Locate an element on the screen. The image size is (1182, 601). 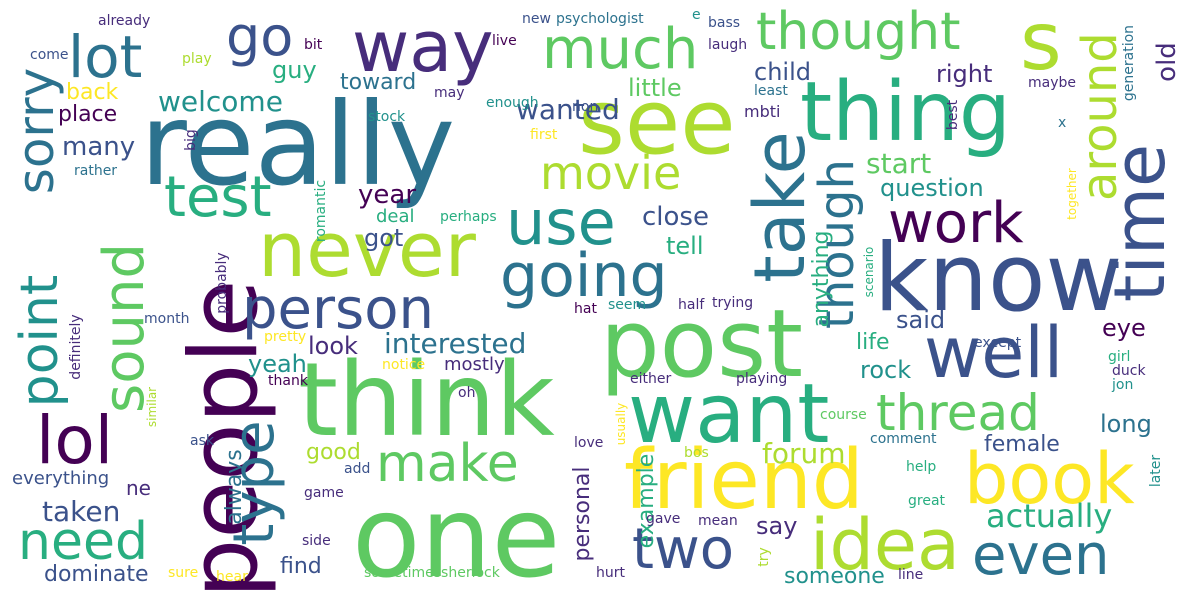
word: duck is located at coordinates (1129, 371).